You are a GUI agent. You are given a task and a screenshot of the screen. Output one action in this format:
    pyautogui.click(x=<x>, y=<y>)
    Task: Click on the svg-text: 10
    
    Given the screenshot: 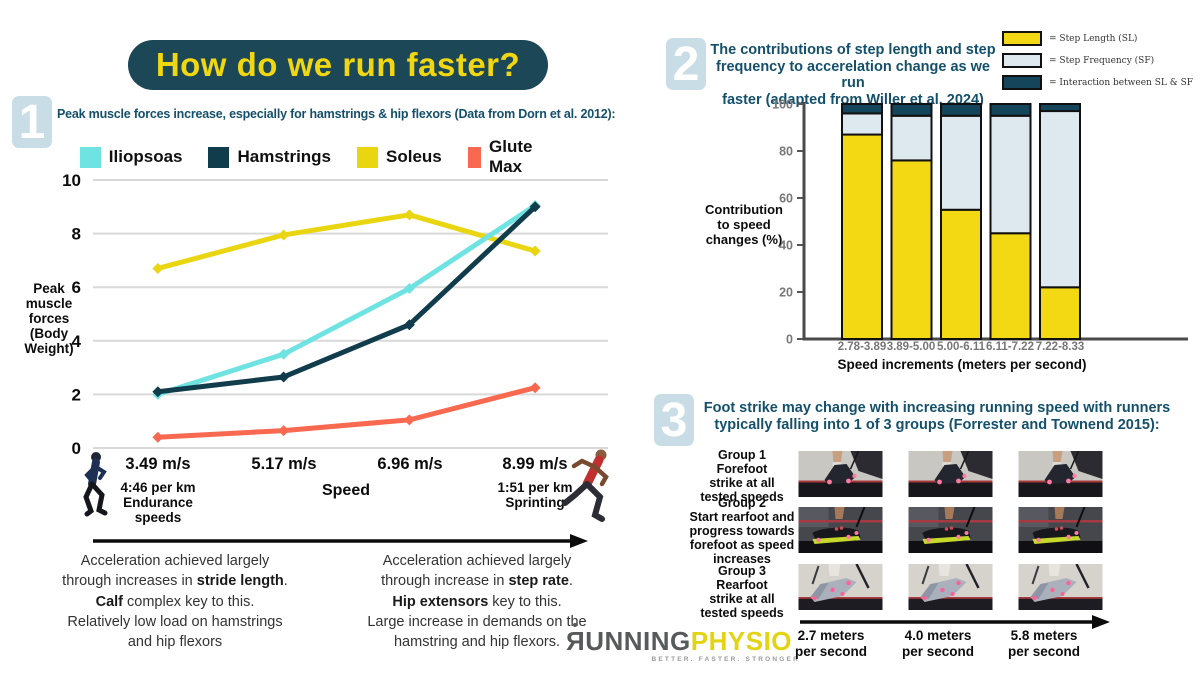 What is the action you would take?
    pyautogui.click(x=71, y=181)
    